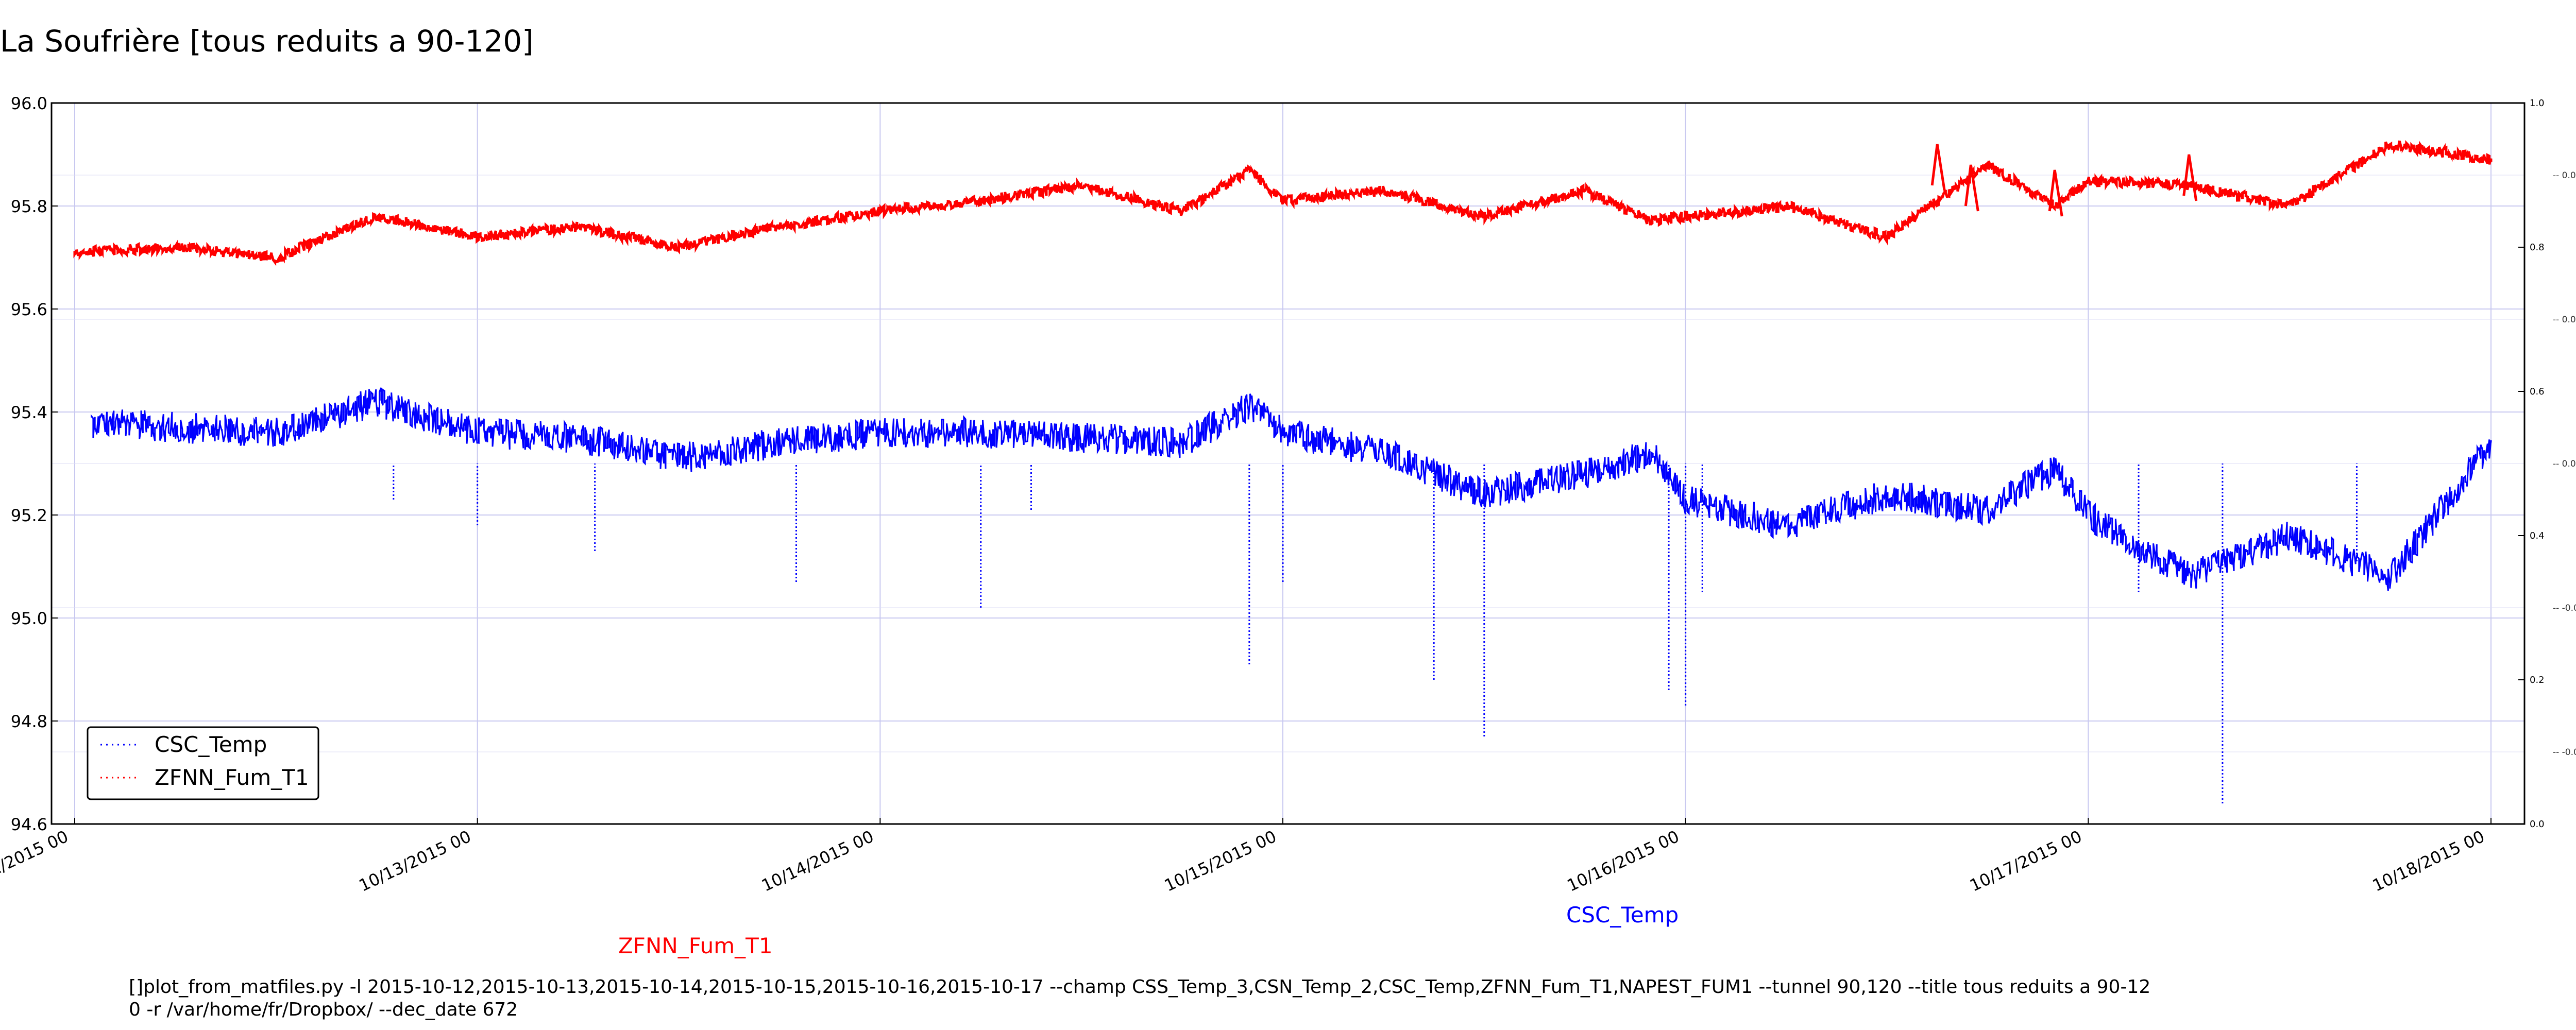 The image size is (2576, 1030). Describe the element at coordinates (2537, 680) in the screenshot. I see `right-tick-label: 0.2` at that location.